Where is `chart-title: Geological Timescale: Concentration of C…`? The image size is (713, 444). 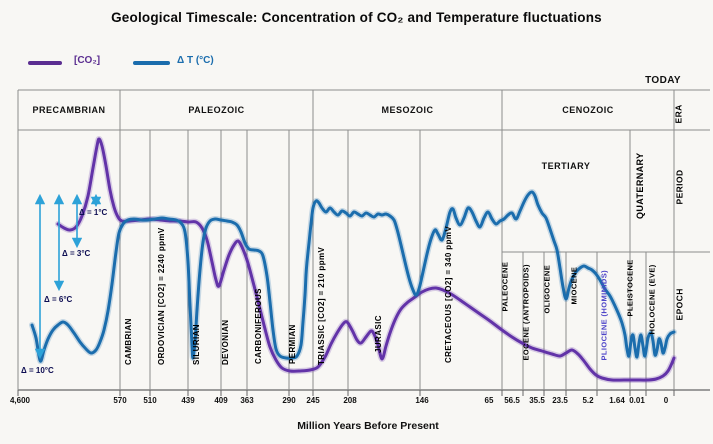 chart-title: Geological Timescale: Concentration of C… is located at coordinates (356, 17).